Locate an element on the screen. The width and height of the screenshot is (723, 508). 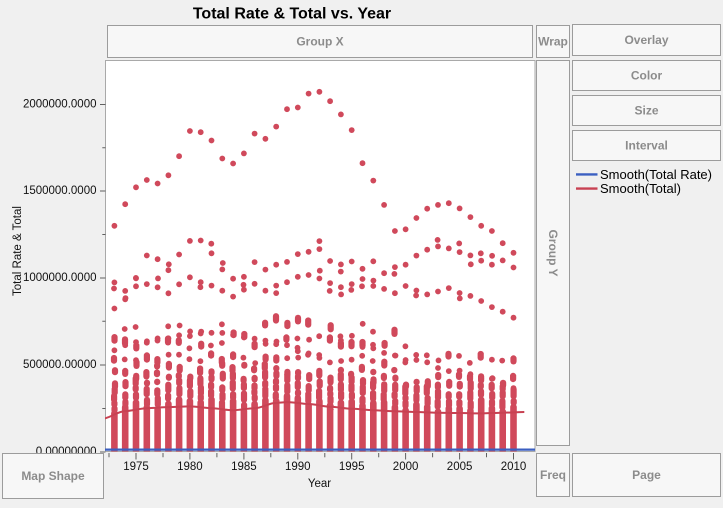
svg-text: 1500000.0000 is located at coordinates (60, 191).